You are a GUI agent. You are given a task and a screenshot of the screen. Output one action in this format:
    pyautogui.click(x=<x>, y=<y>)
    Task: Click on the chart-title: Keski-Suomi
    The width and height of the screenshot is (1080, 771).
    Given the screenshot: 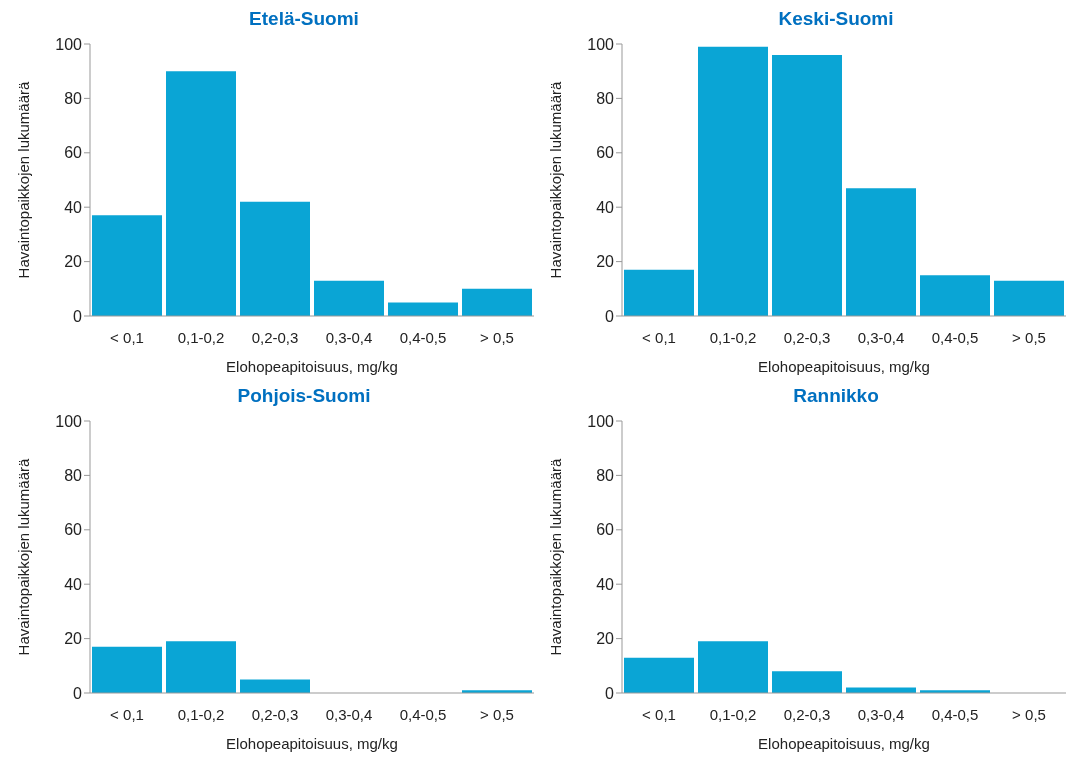 What is the action you would take?
    pyautogui.click(x=836, y=19)
    